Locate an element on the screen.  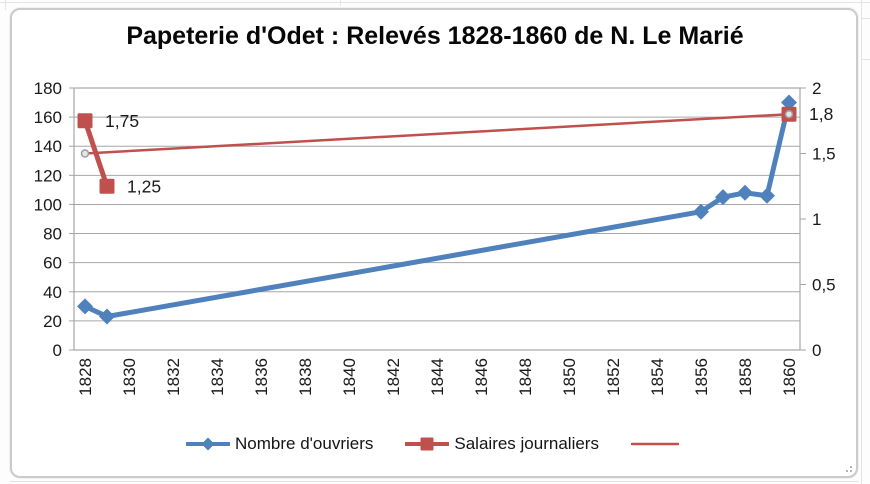
resize-grip is located at coordinates (850, 470).